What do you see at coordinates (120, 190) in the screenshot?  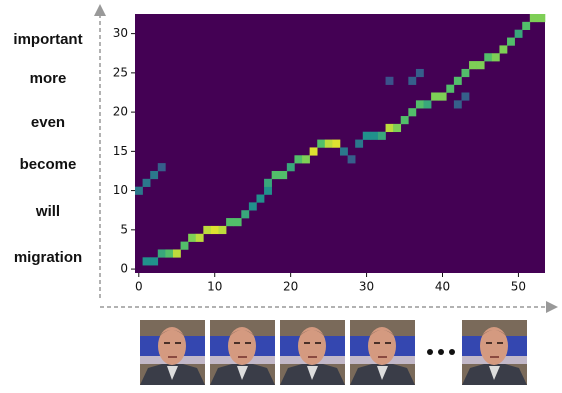 I see `y-tick-label: 10` at bounding box center [120, 190].